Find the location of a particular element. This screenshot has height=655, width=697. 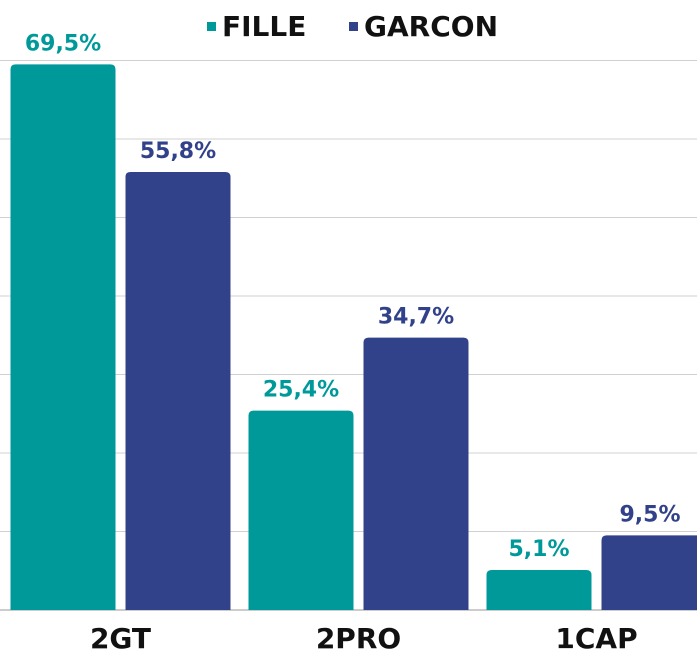

value-label: 5,1% is located at coordinates (538, 549).